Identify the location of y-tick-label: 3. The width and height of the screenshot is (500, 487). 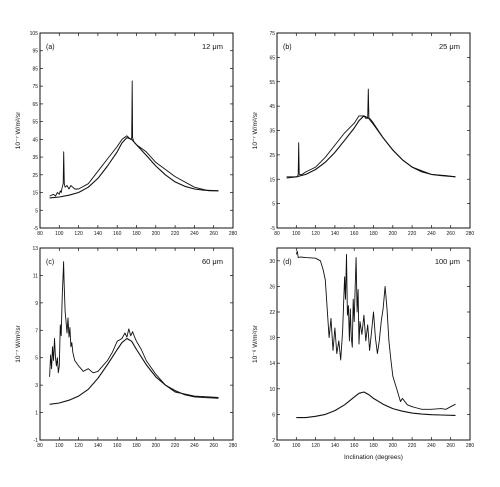
(36, 386).